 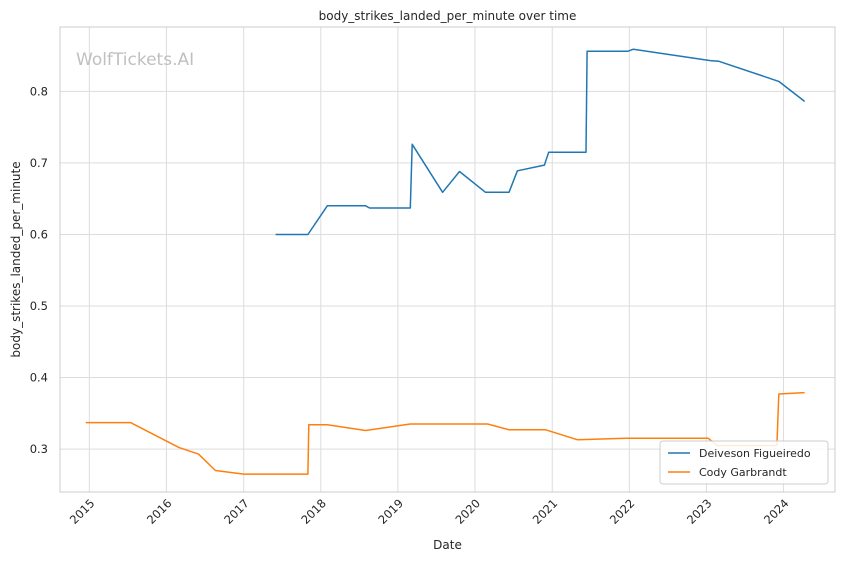 I want to click on x-tick-label: 2020, so click(x=467, y=511).